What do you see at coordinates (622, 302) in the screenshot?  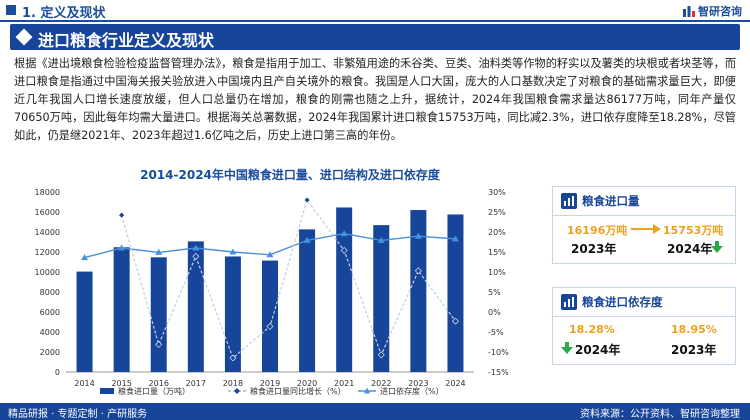 I see `panel-title: 粮食进口依存度` at bounding box center [622, 302].